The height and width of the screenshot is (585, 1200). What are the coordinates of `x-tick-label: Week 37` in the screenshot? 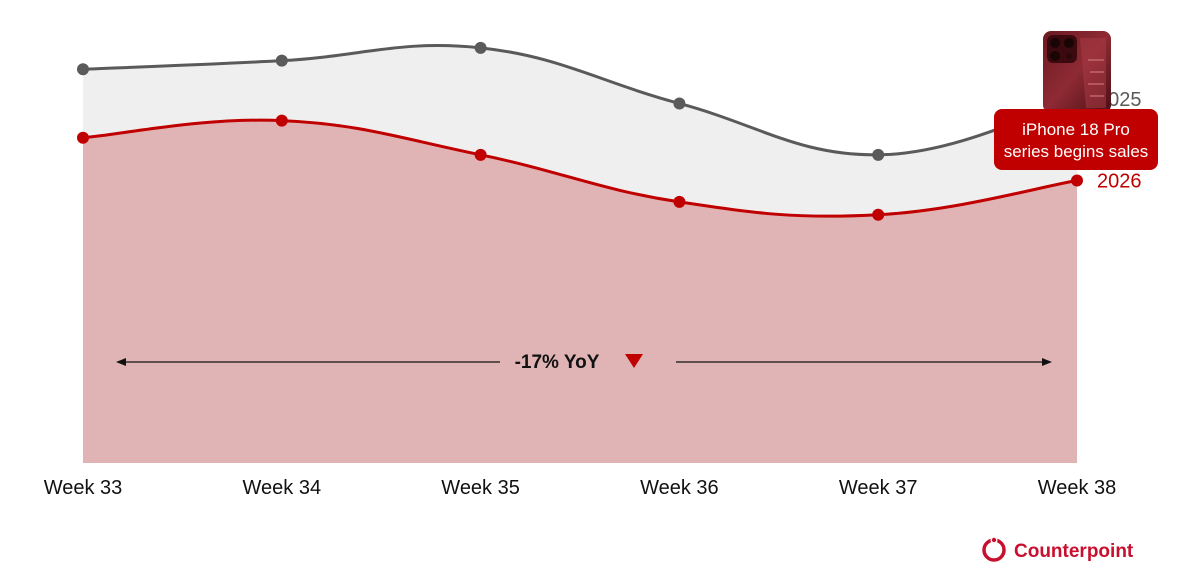 It's located at (878, 488).